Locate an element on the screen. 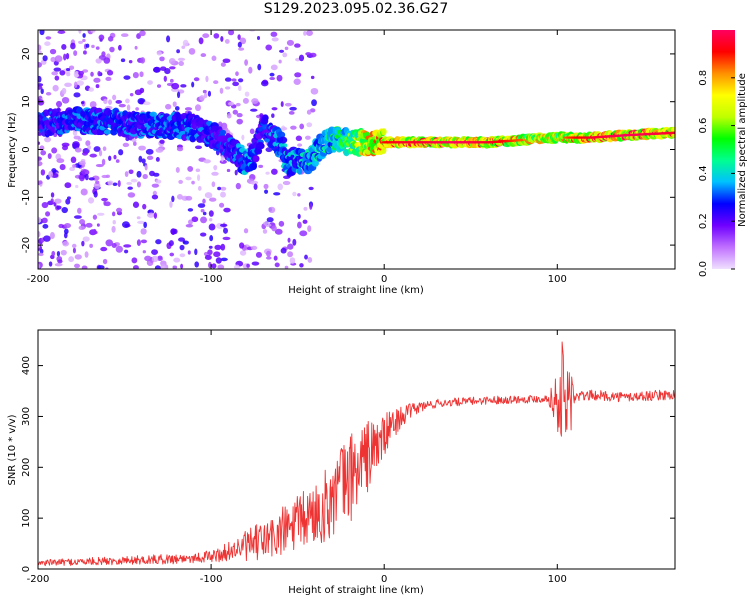 The image size is (750, 600). snr-x-tick-label: 100 is located at coordinates (557, 579).